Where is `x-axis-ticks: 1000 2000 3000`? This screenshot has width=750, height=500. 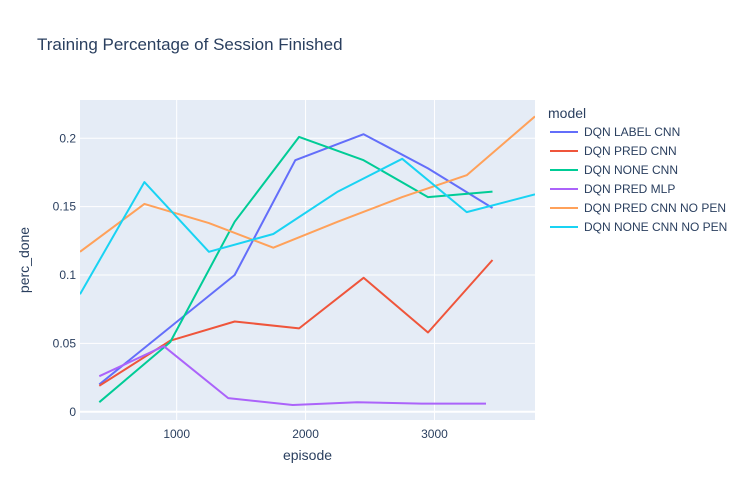
x-axis-ticks: 1000 2000 3000 is located at coordinates (305, 434).